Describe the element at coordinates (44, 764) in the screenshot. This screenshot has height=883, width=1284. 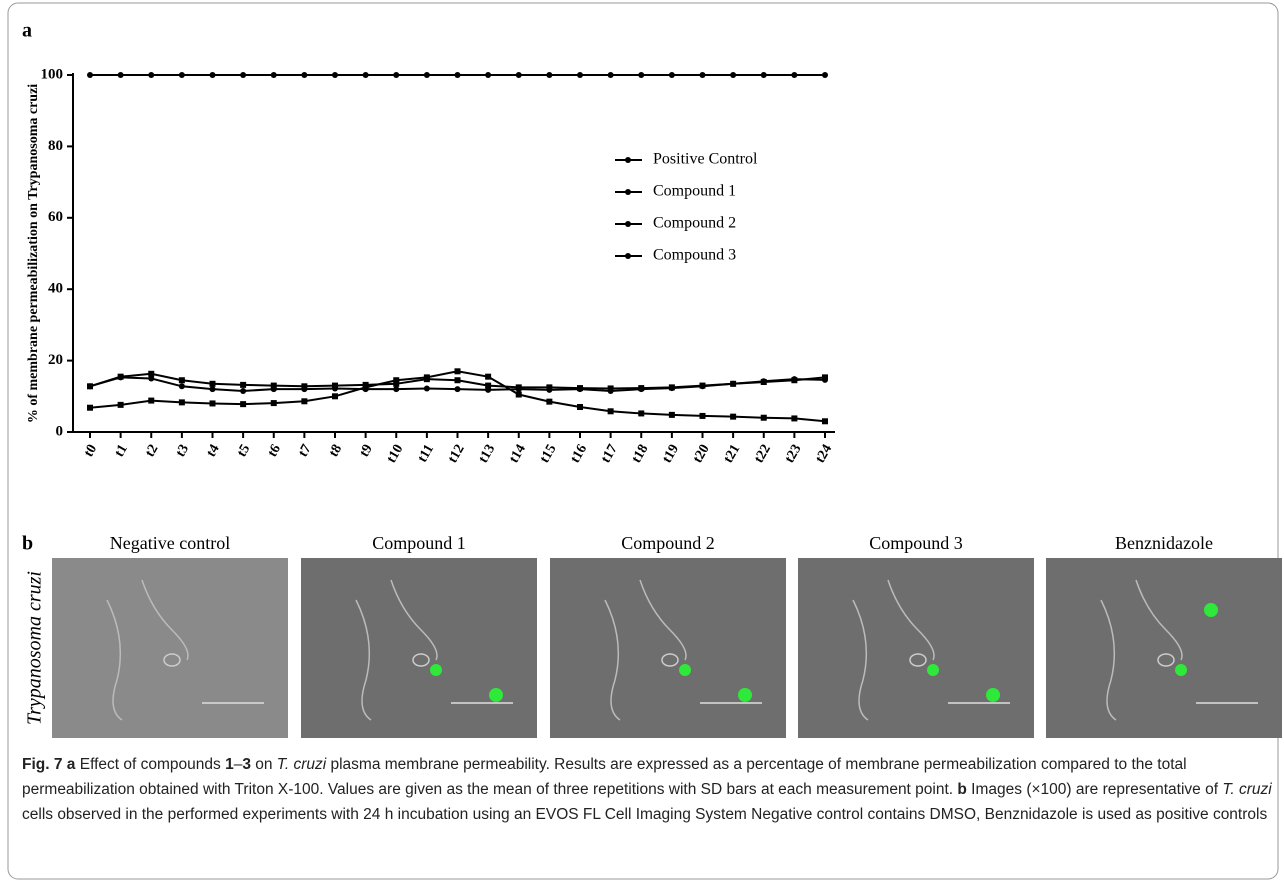
I see `caption-run: Fig. 7` at that location.